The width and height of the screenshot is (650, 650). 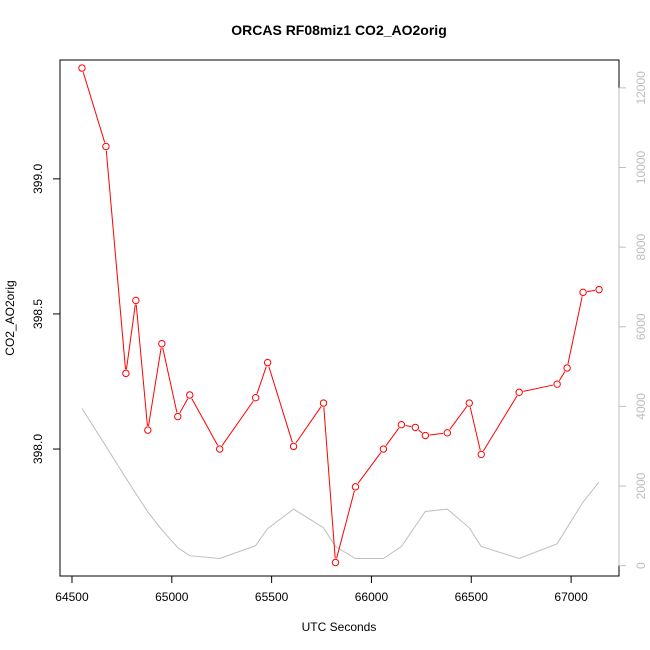 I want to click on x-axis: 64500 65000 65500 66000 66500 67000, so click(x=321, y=589).